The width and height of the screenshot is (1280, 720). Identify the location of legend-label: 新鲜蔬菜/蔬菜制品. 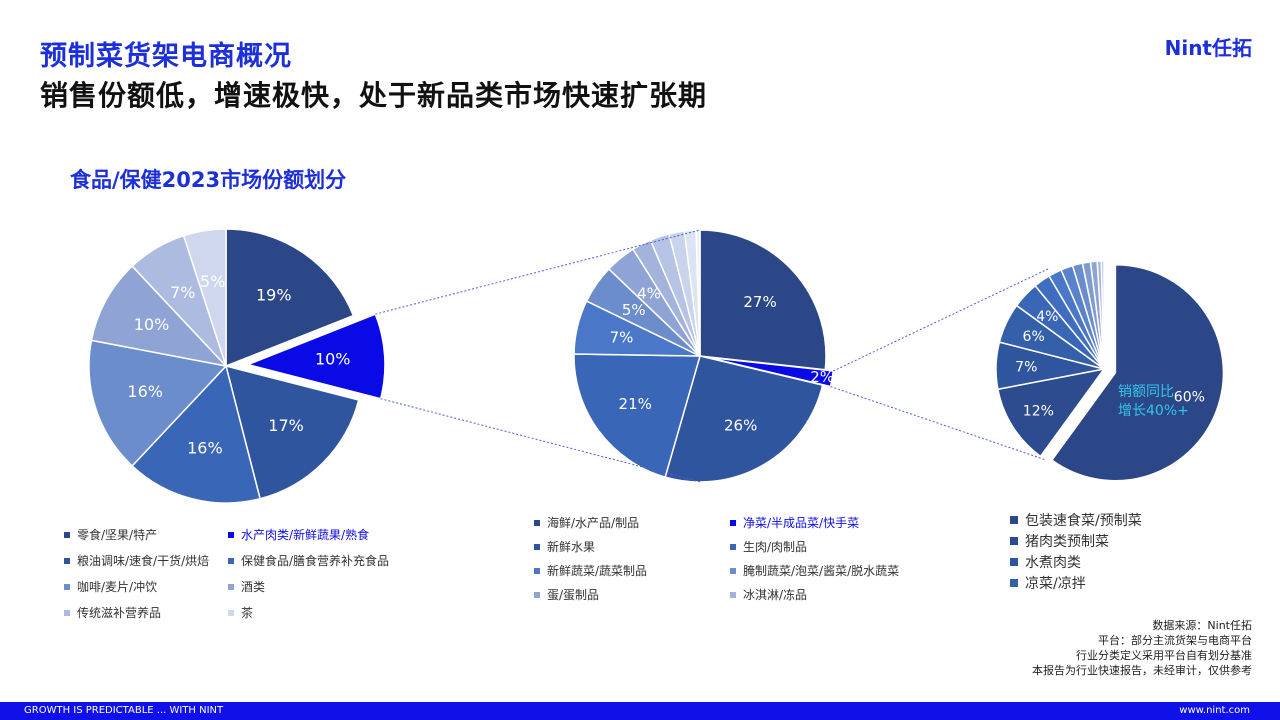
(597, 571).